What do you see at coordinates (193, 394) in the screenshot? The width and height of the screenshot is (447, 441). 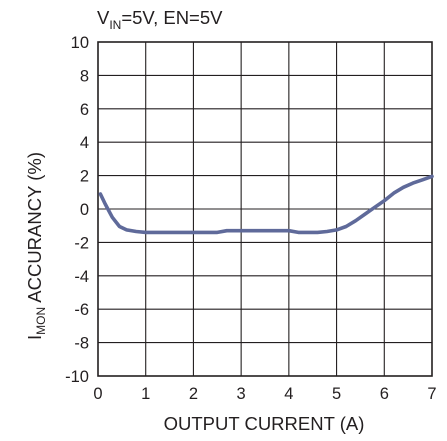 I see `x-tick-label: 2` at bounding box center [193, 394].